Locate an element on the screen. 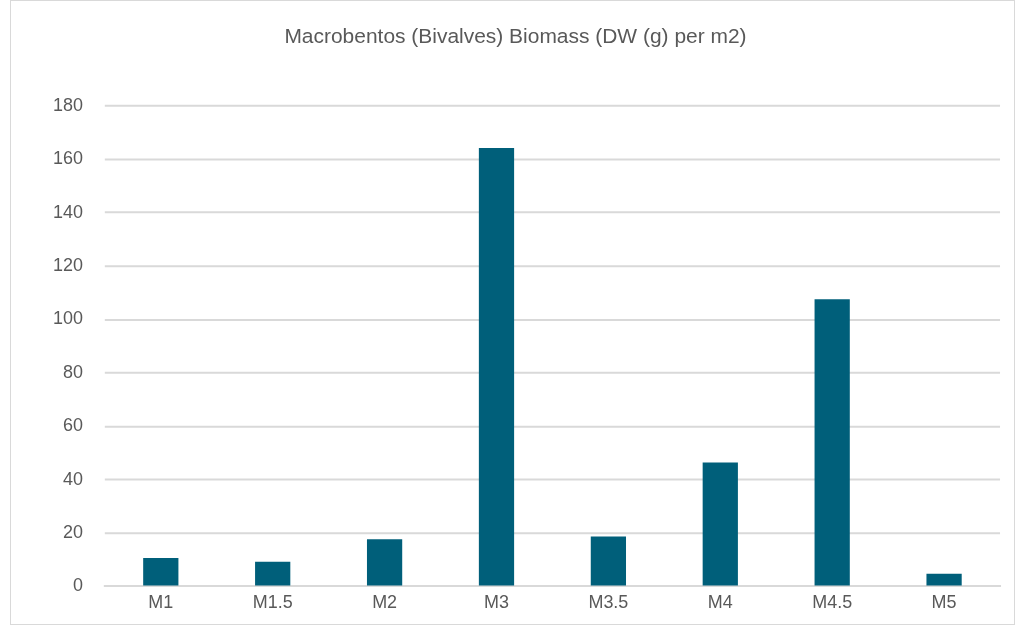 The width and height of the screenshot is (1015, 630). x-tick-label: M1 is located at coordinates (161, 602).